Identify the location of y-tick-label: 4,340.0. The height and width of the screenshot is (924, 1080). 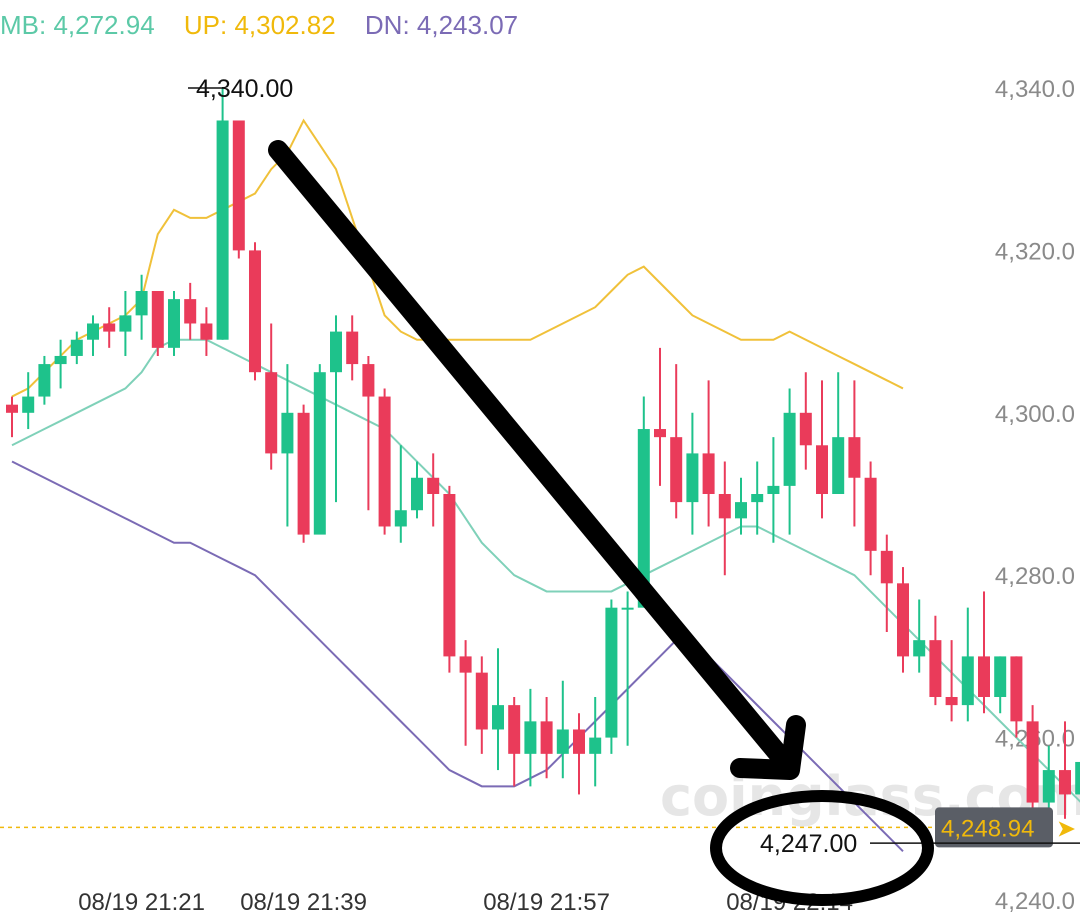
(1035, 89).